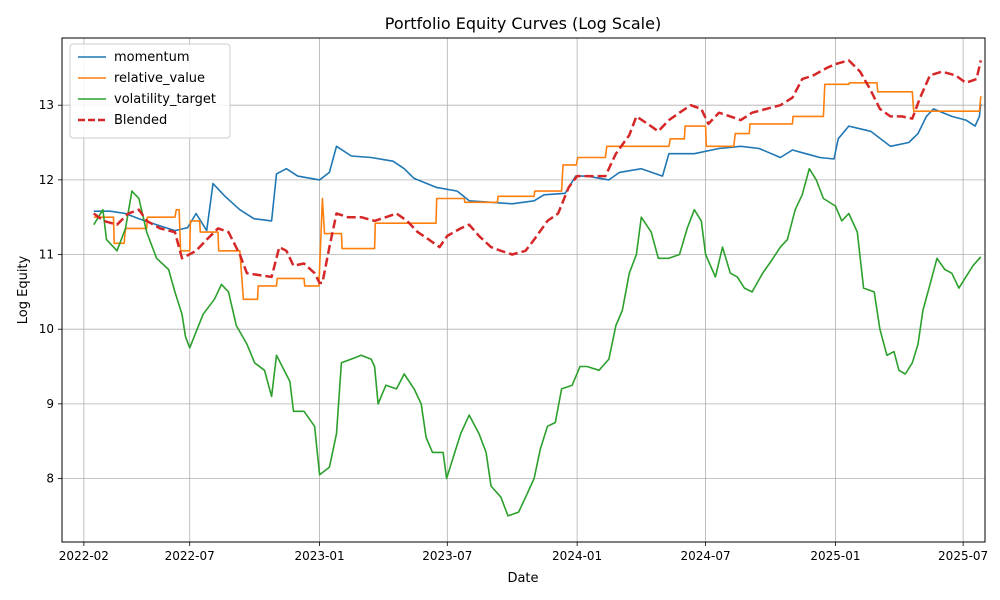  What do you see at coordinates (46, 329) in the screenshot?
I see `y-tick-label: 10` at bounding box center [46, 329].